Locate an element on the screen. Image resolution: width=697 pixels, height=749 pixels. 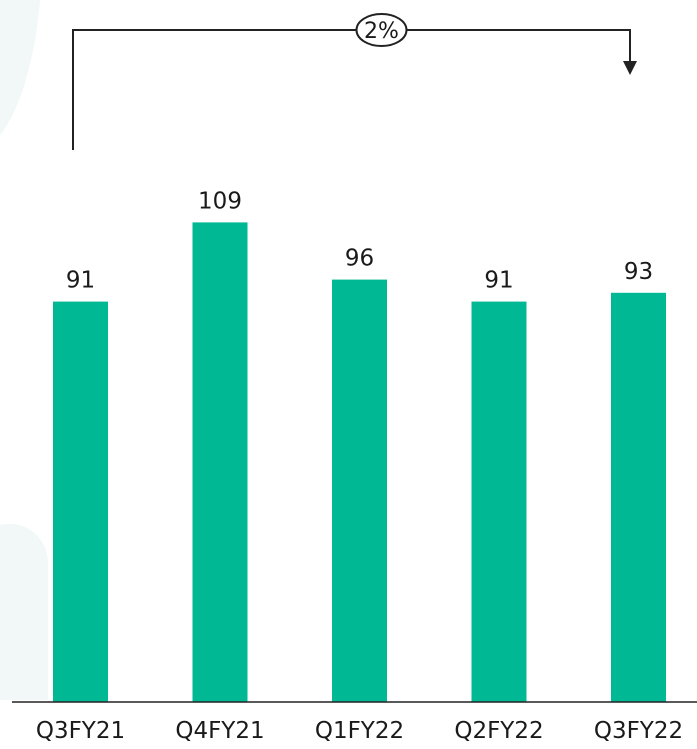
data-label-q3fy22: 93 is located at coordinates (638, 272).